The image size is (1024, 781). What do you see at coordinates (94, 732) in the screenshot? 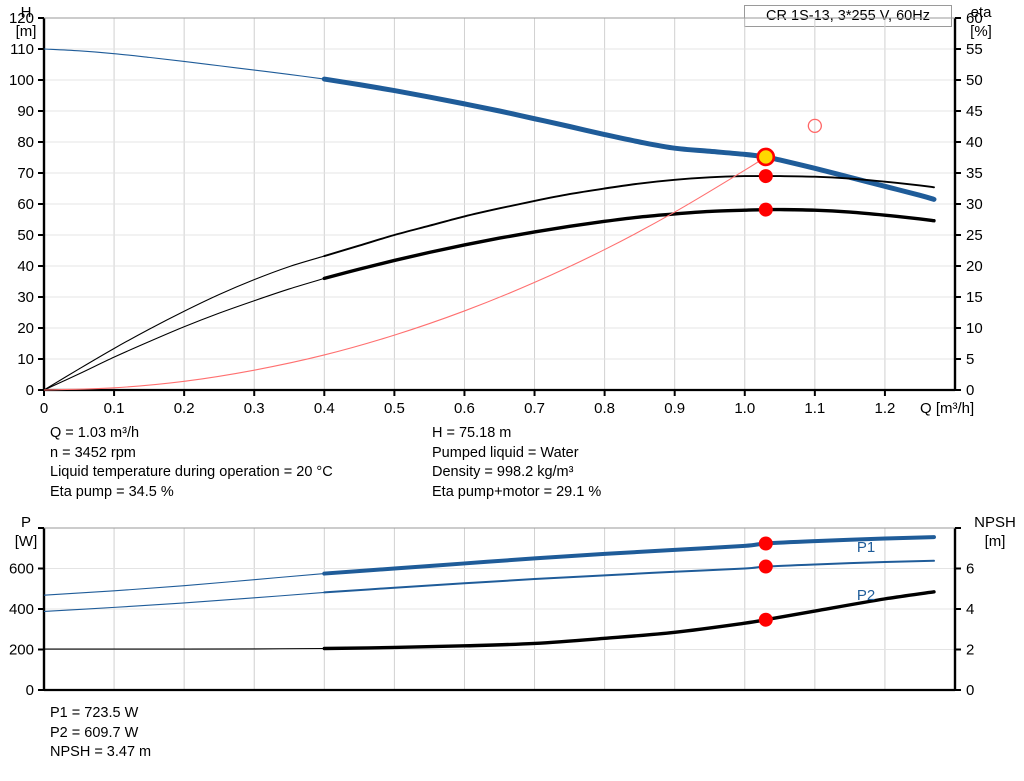
I see `power-npsh-data-line-1: P2 = 609.7 W` at bounding box center [94, 732].